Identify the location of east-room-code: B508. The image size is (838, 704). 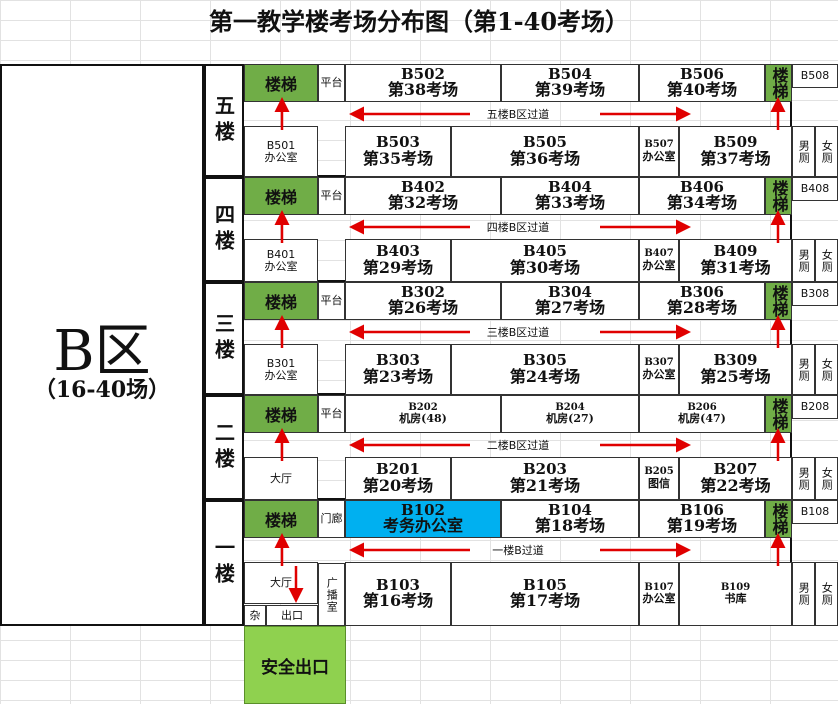
(815, 76).